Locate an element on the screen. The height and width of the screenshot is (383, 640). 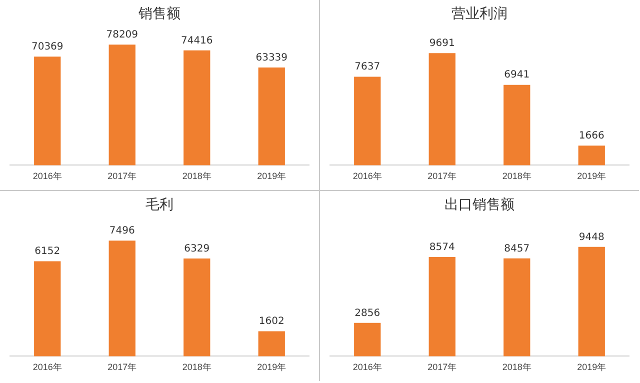
data-label: 1602 is located at coordinates (271, 322).